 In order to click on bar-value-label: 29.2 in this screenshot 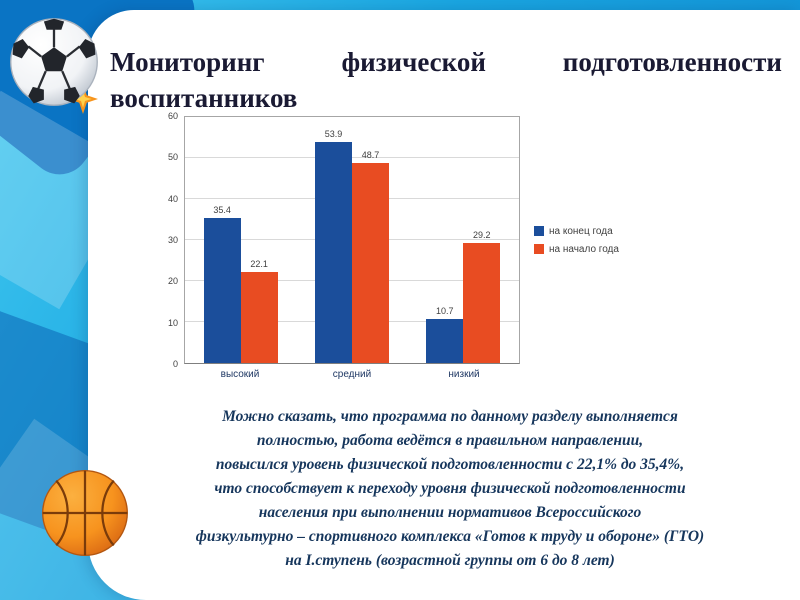, I will do `click(482, 235)`.